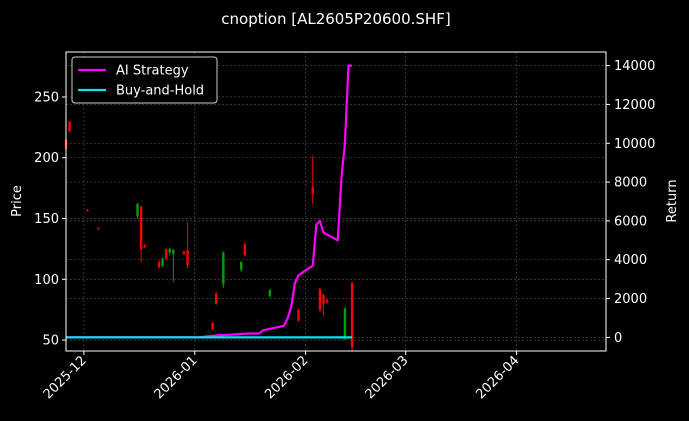  I want to click on legend-label: Buy-and-Hold, so click(160, 91).